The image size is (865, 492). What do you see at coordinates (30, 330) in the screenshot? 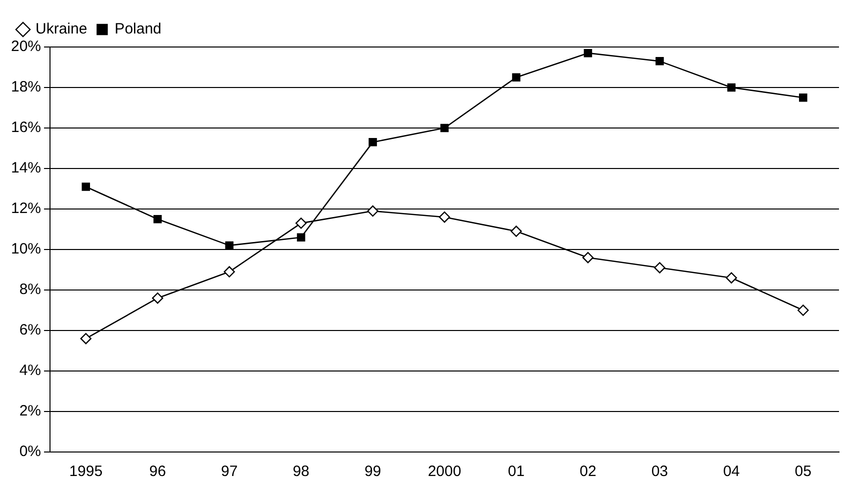
I see `y-tick-label: 6%` at bounding box center [30, 330].